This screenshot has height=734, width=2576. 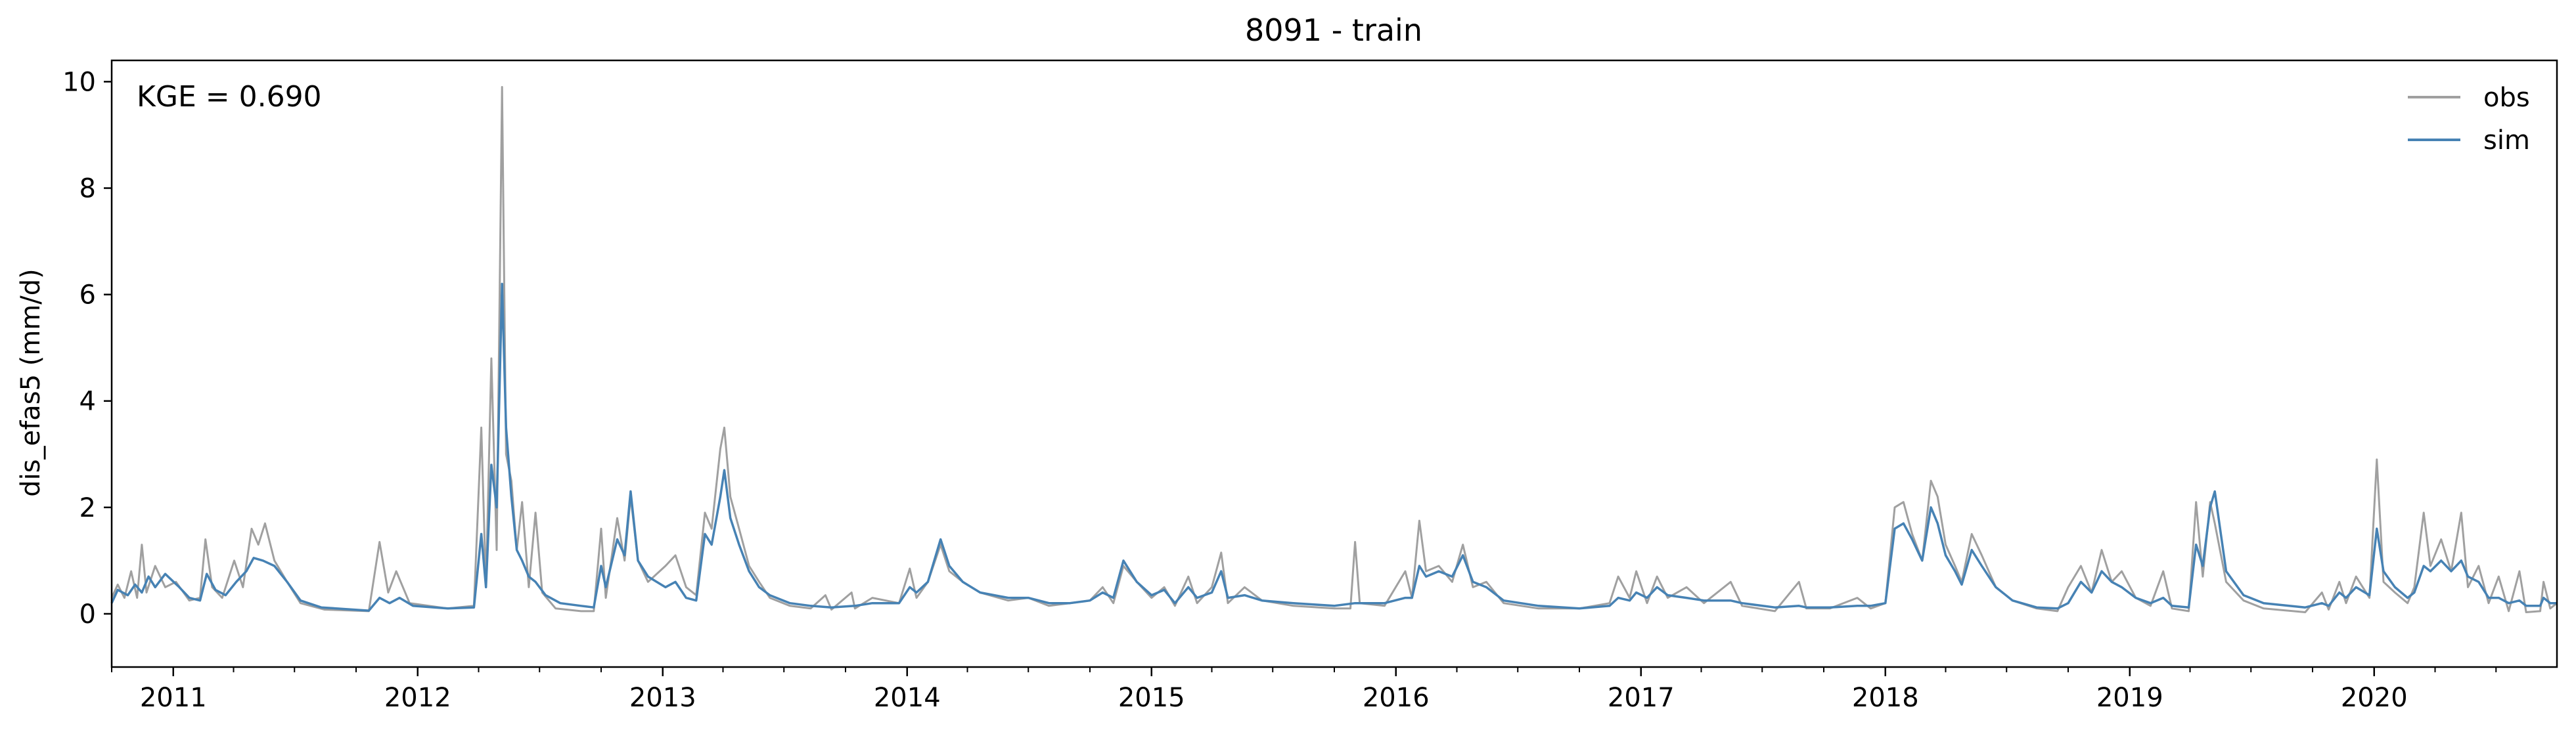 I want to click on x-axis-ticks: 2011 2012 2013 2014 2015 2016 2017 2018 2019 2020, so click(x=1304, y=690).